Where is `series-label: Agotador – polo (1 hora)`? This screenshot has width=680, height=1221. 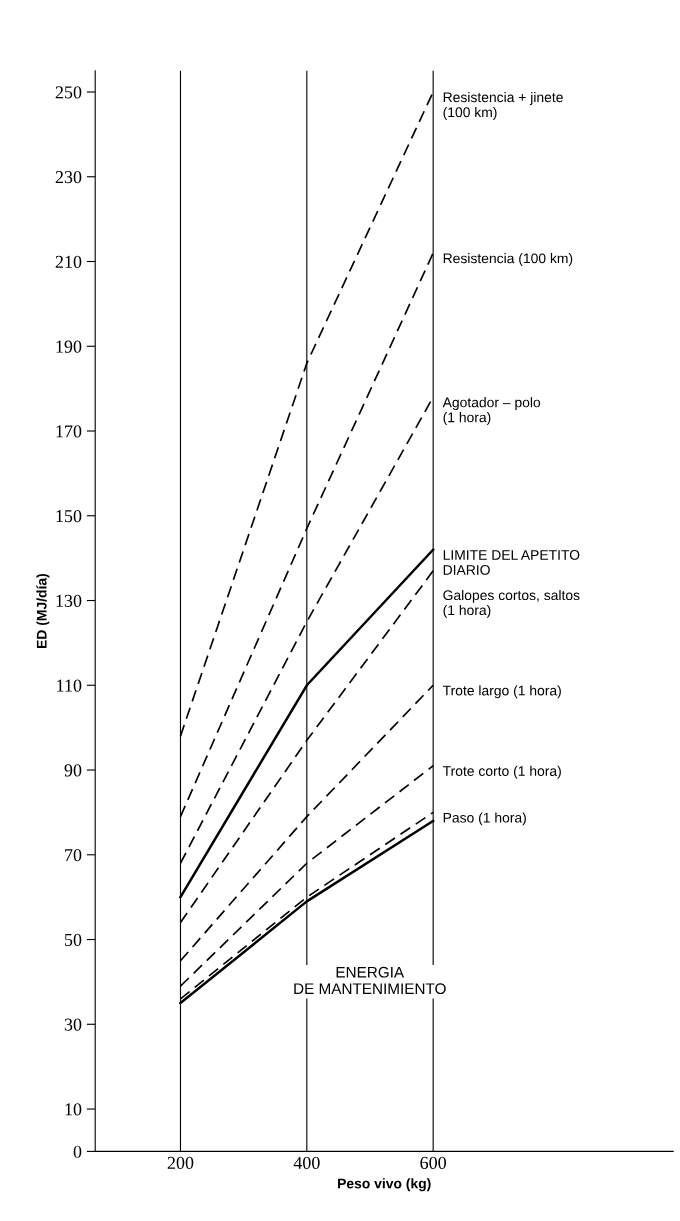
series-label: Agotador – polo (1 hora) is located at coordinates (491, 411).